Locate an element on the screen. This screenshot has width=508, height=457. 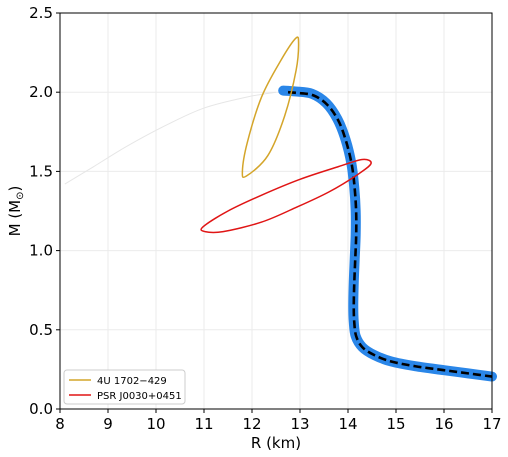
x-tick-label-2: 10 is located at coordinates (155, 424).